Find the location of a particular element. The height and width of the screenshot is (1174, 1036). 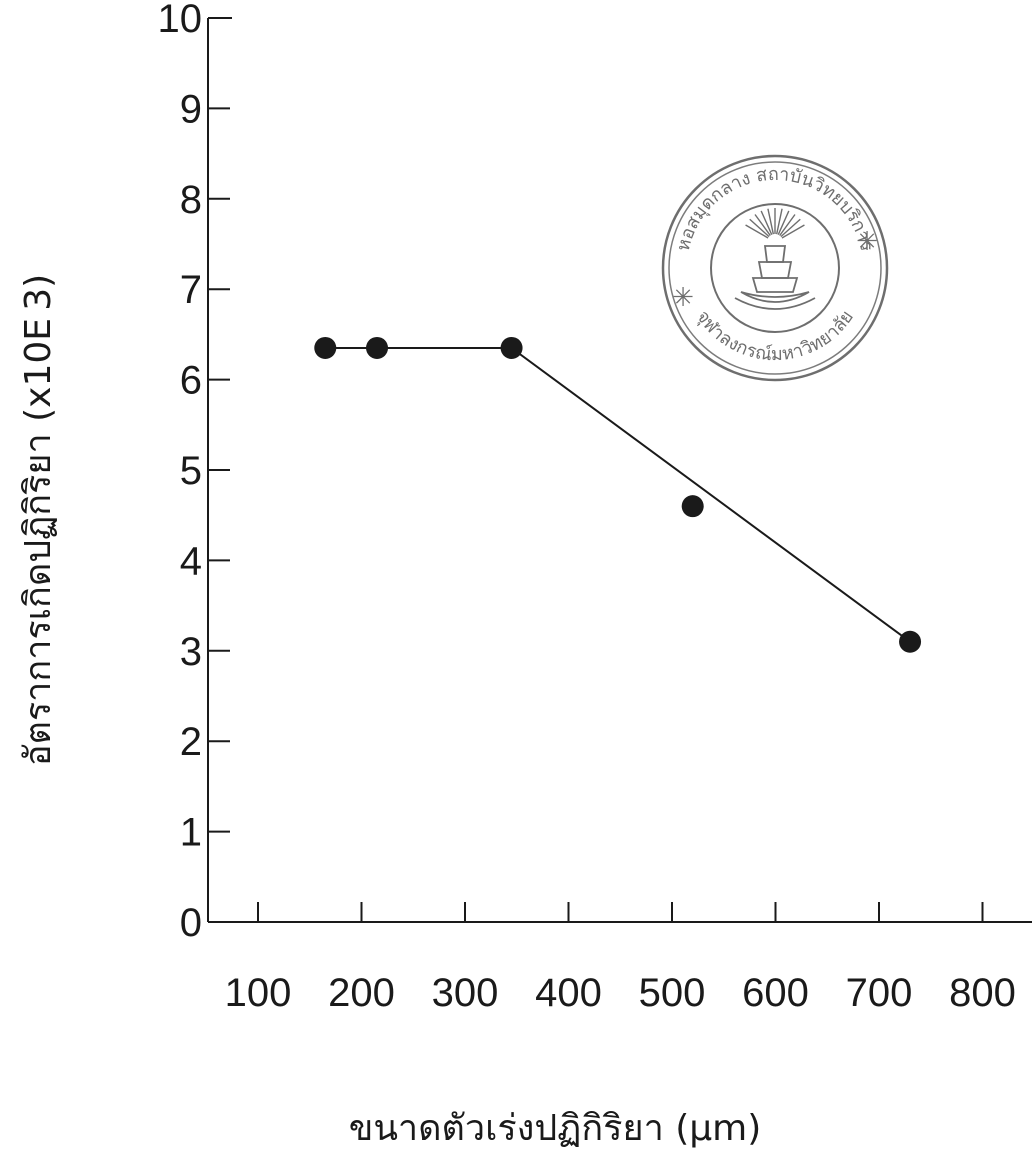

x-tick-label: 100 is located at coordinates (258, 993).